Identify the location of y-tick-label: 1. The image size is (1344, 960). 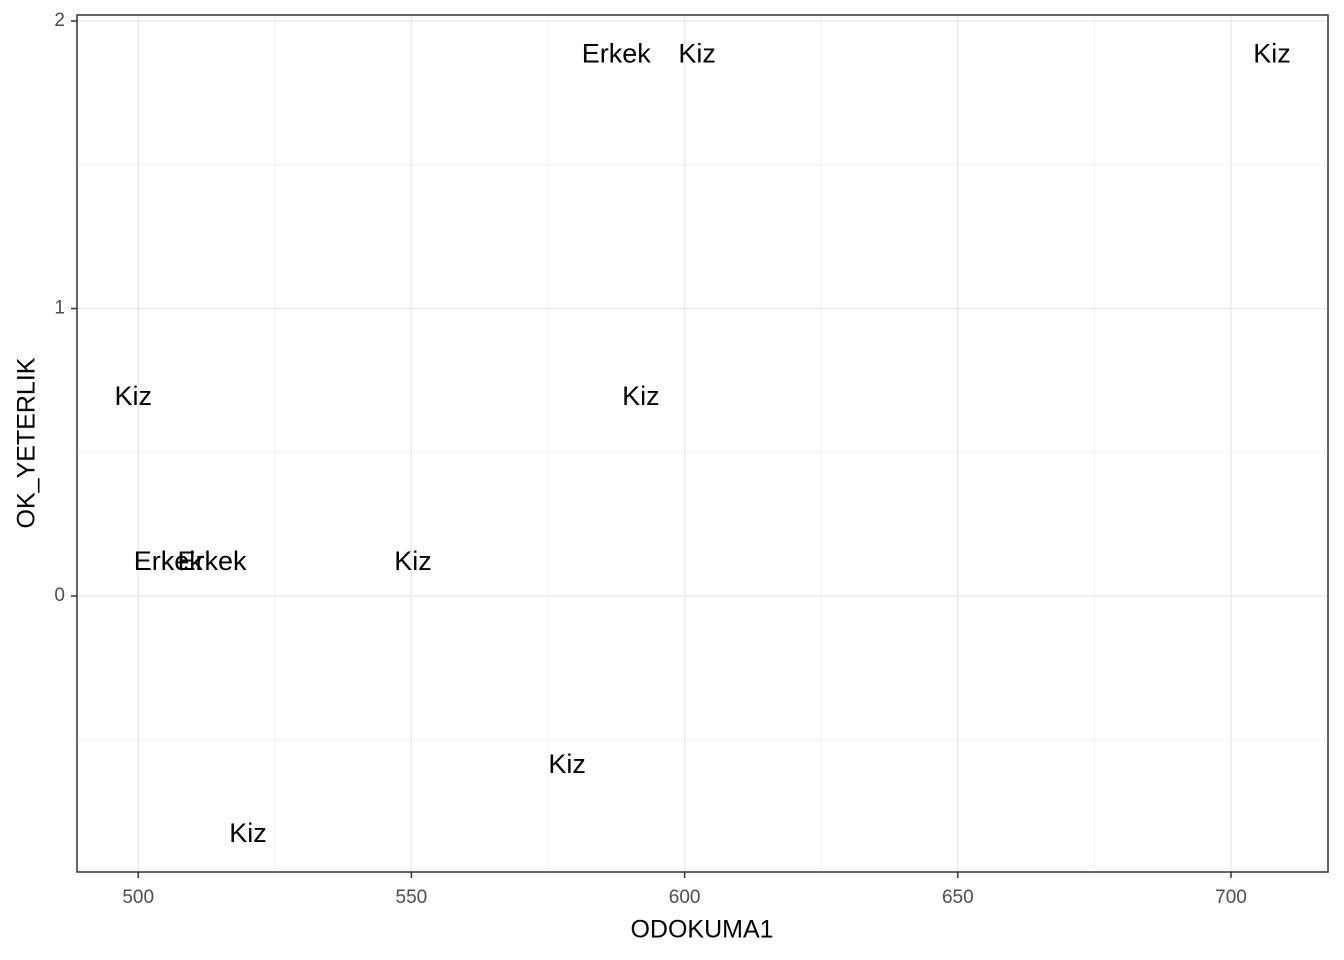
(59, 308).